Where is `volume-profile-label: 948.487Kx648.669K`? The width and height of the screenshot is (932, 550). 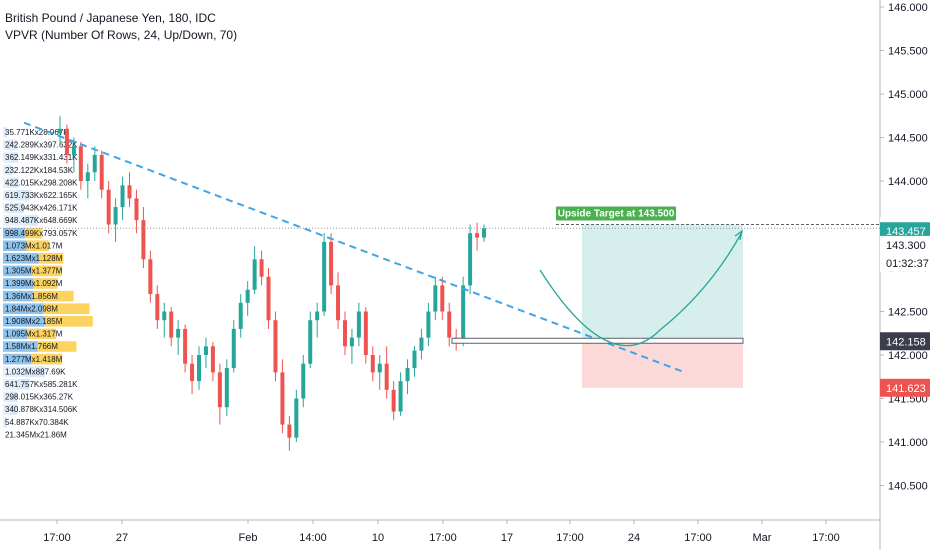 volume-profile-label: 948.487Kx648.669K is located at coordinates (41, 220).